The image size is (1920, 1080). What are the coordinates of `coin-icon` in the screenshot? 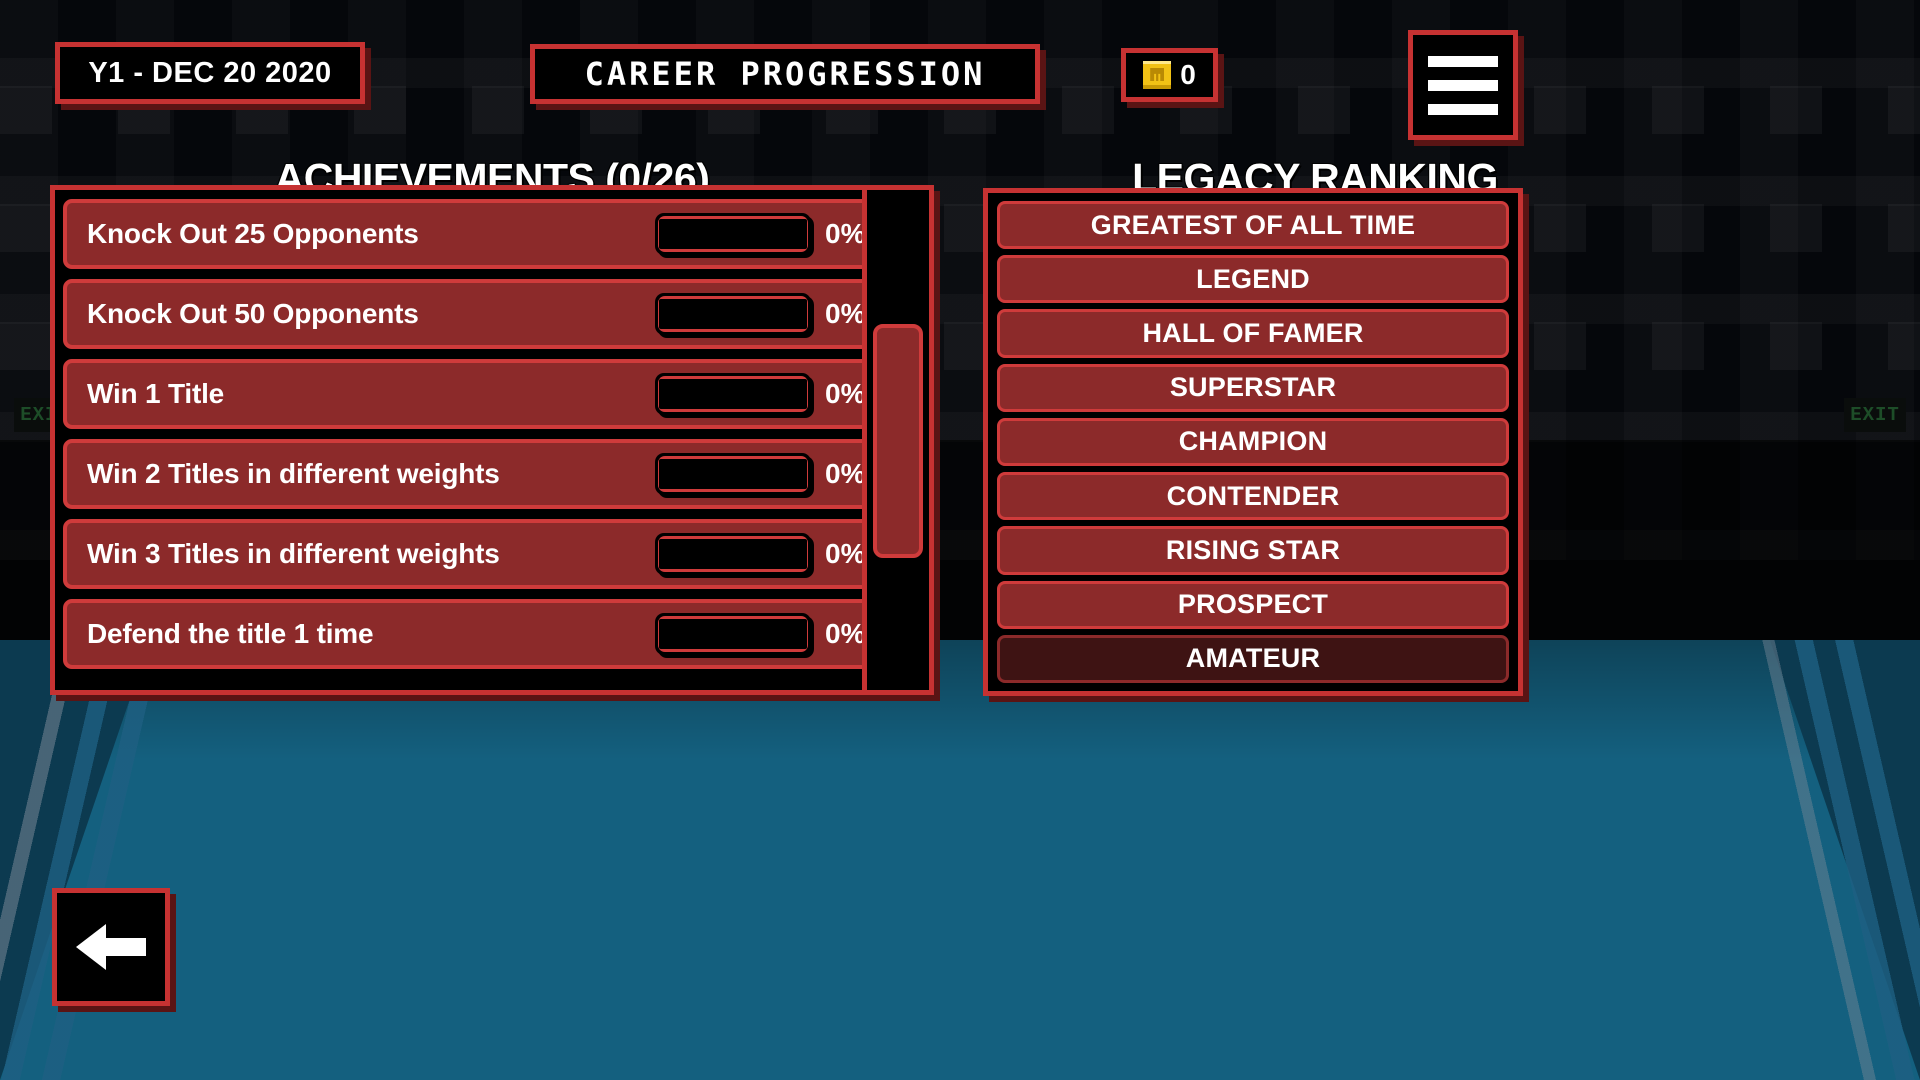 It's located at (1157, 75).